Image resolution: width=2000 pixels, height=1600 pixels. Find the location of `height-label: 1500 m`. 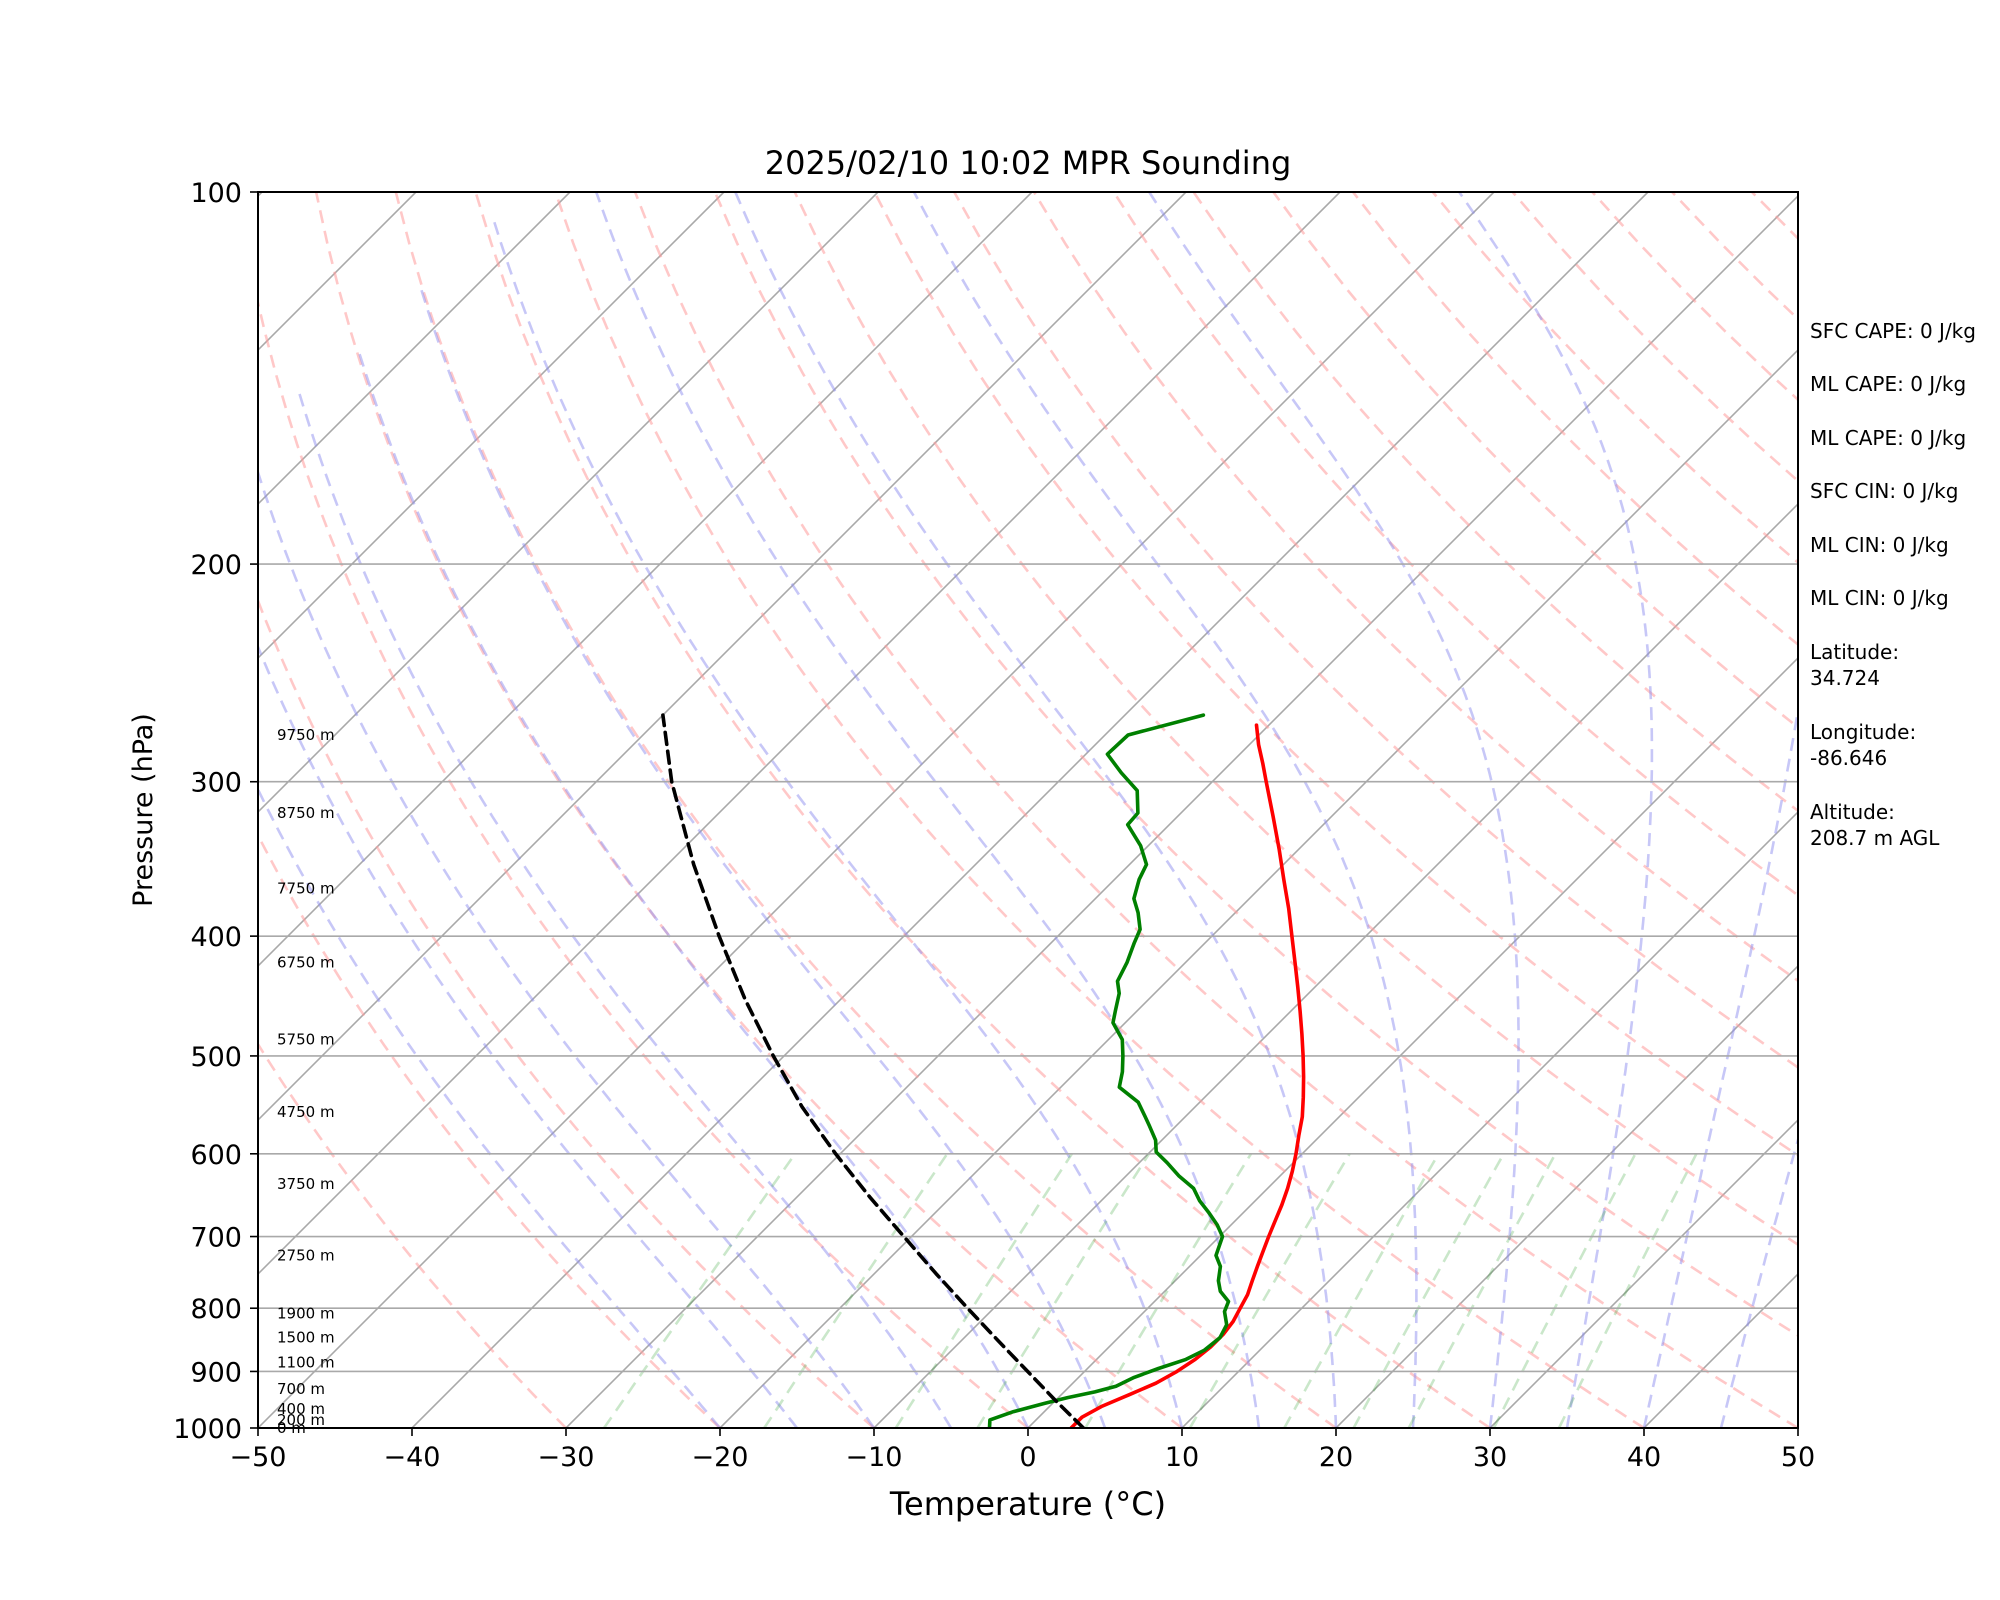

height-label: 1500 m is located at coordinates (306, 1338).